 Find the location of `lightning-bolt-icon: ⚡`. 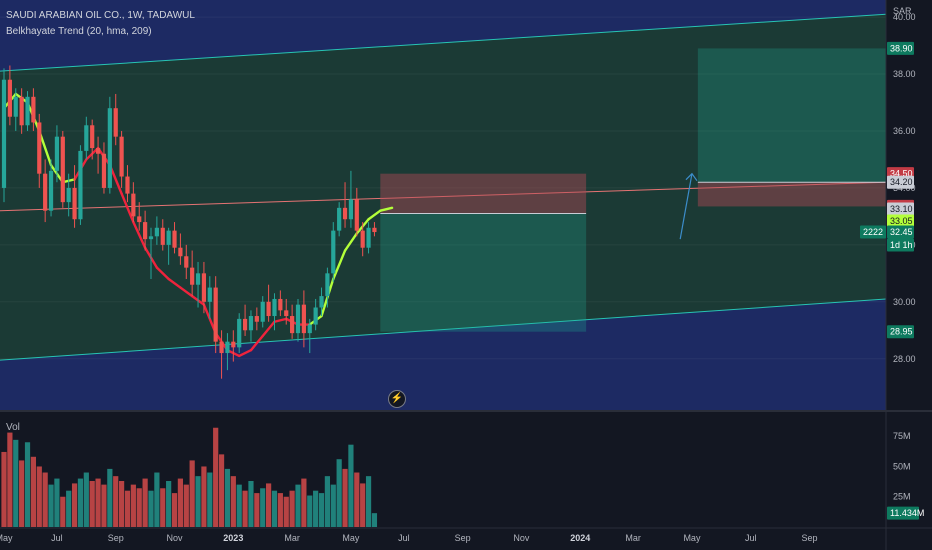

lightning-bolt-icon: ⚡ is located at coordinates (397, 399).